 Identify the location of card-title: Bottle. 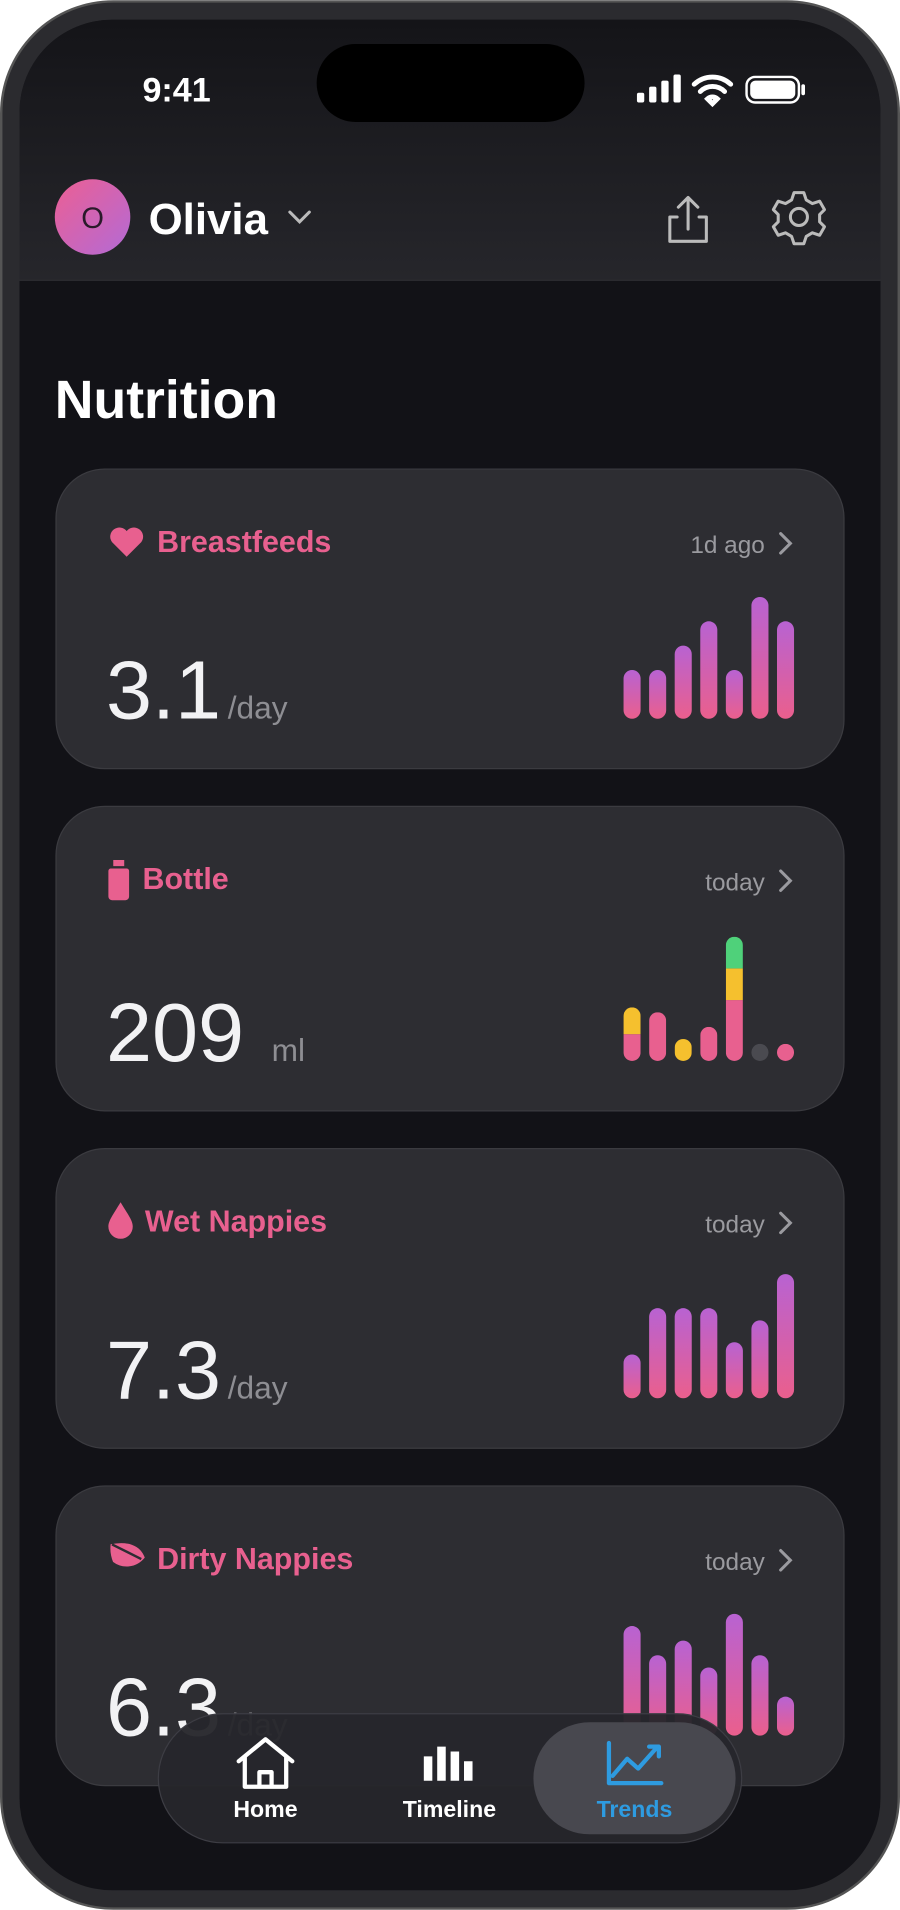
(185, 879).